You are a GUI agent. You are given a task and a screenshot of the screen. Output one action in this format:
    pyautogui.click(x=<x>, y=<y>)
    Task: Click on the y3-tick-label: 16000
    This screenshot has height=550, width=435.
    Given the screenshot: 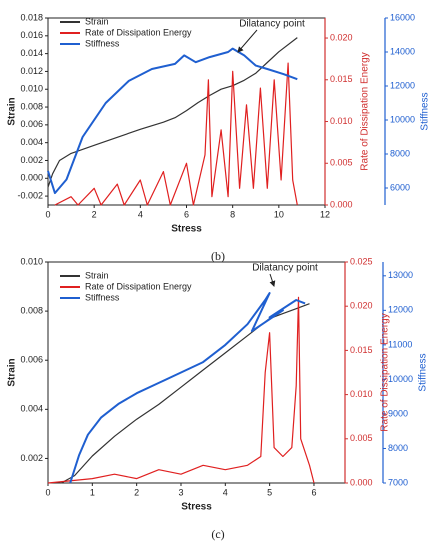 What is the action you would take?
    pyautogui.click(x=402, y=17)
    